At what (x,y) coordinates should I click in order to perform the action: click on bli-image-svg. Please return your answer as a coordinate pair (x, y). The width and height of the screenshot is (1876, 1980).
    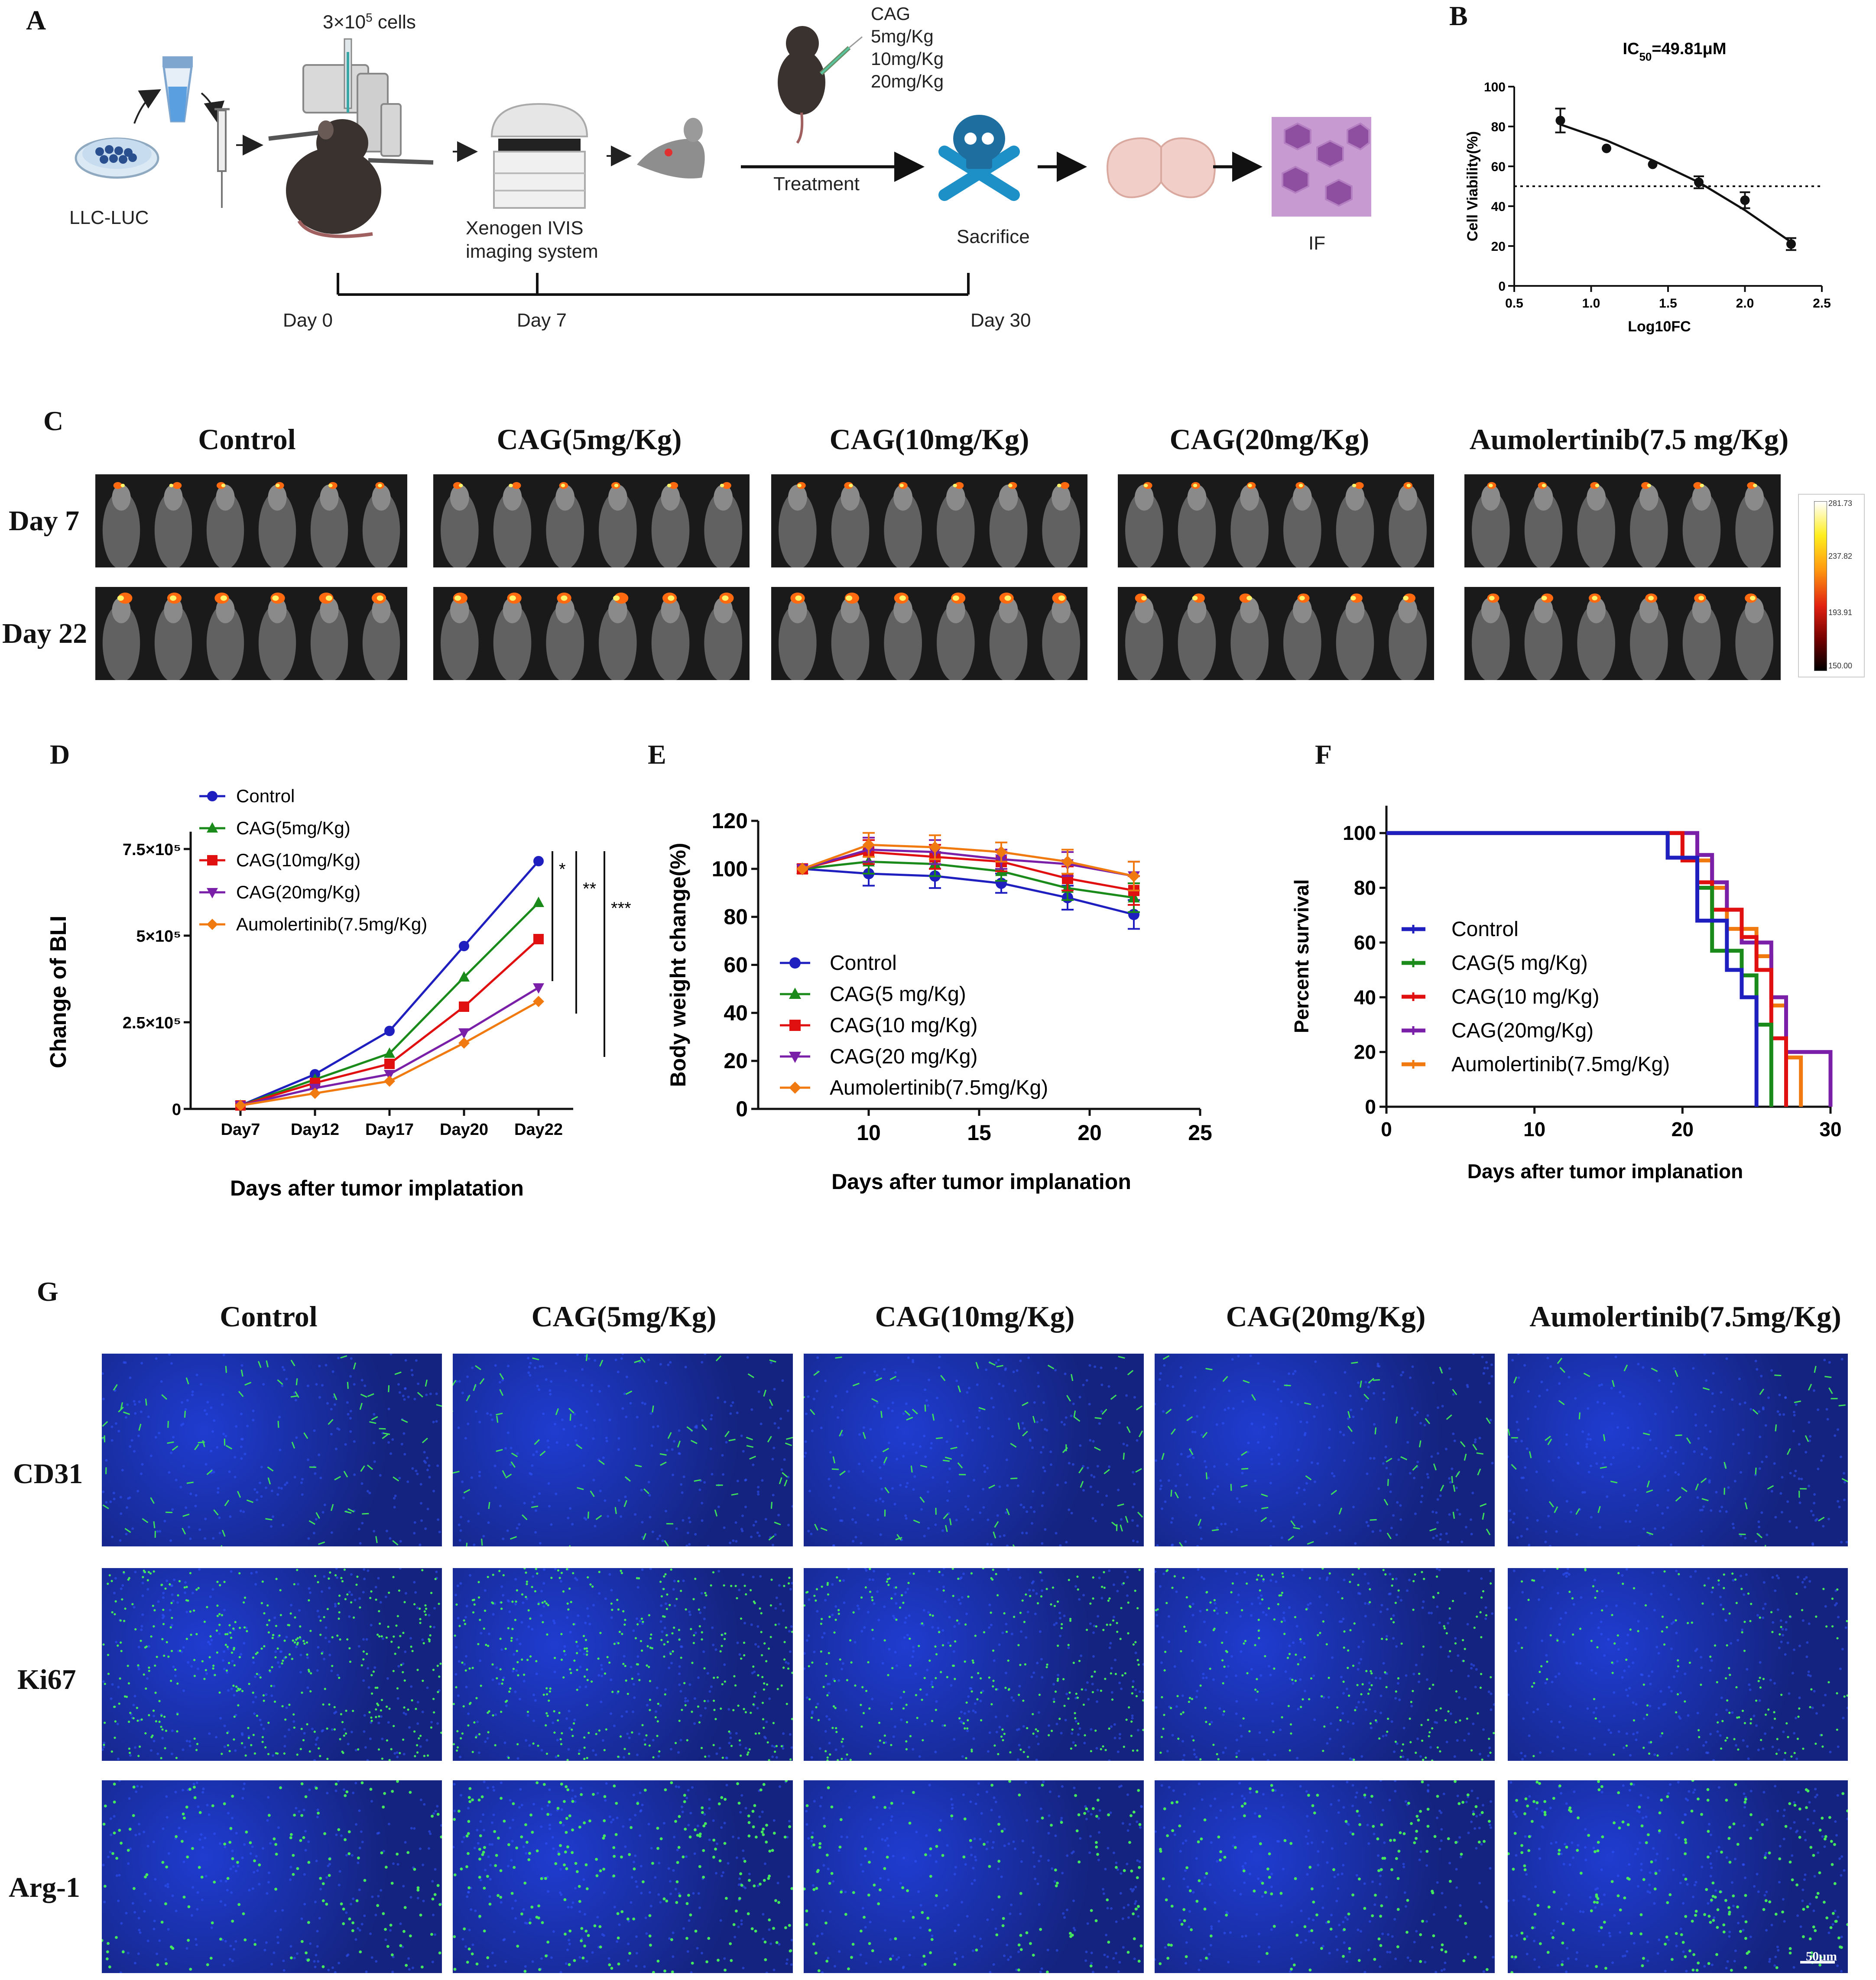
    Looking at the image, I should click on (1276, 525).